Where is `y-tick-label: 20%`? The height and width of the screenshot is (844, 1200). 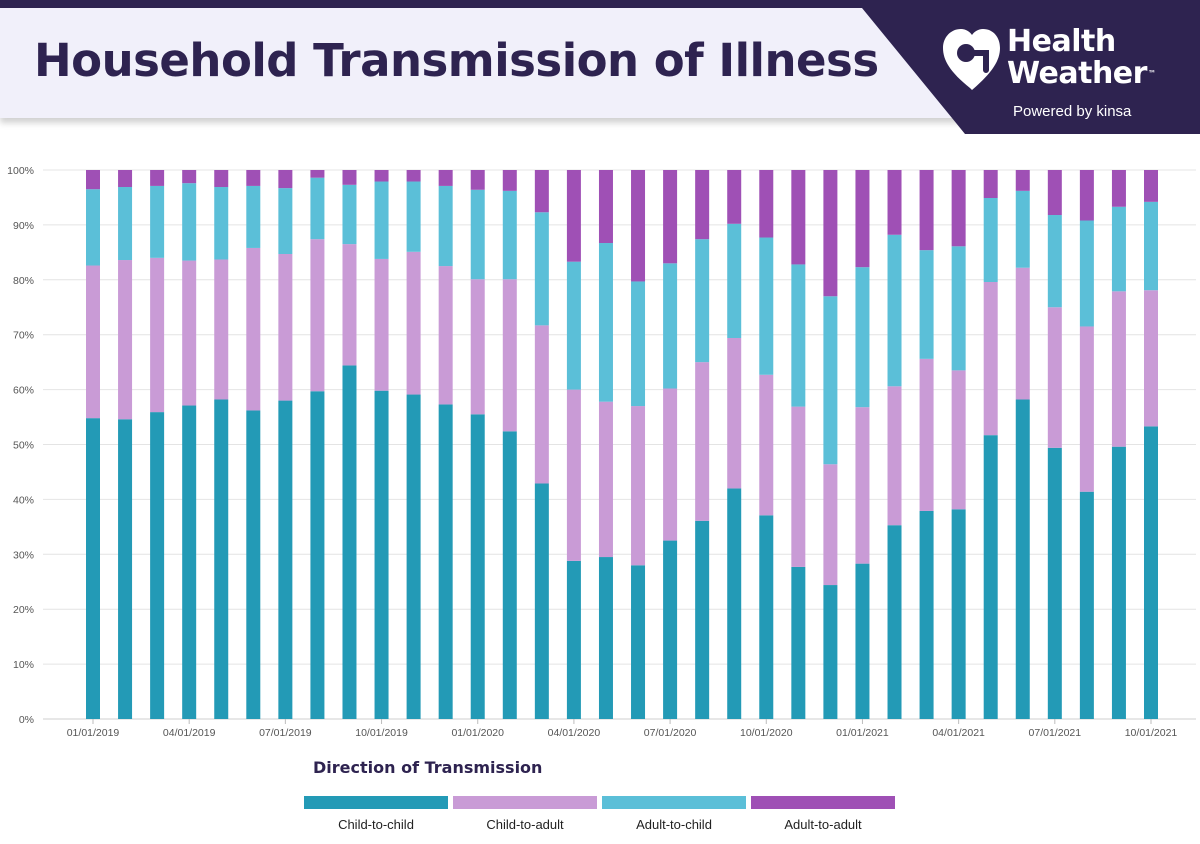
y-tick-label: 20% is located at coordinates (23, 610).